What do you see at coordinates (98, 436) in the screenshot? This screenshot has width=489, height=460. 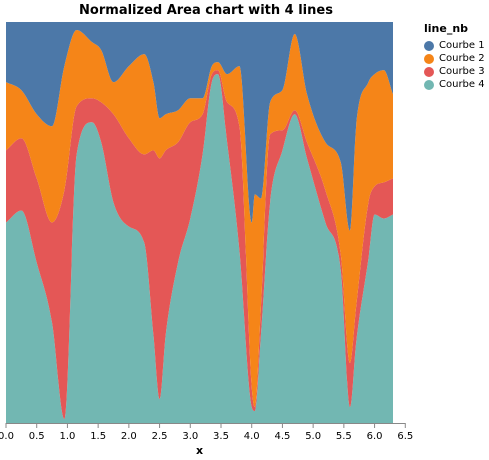 I see `x-tick-label: 1.5` at bounding box center [98, 436].